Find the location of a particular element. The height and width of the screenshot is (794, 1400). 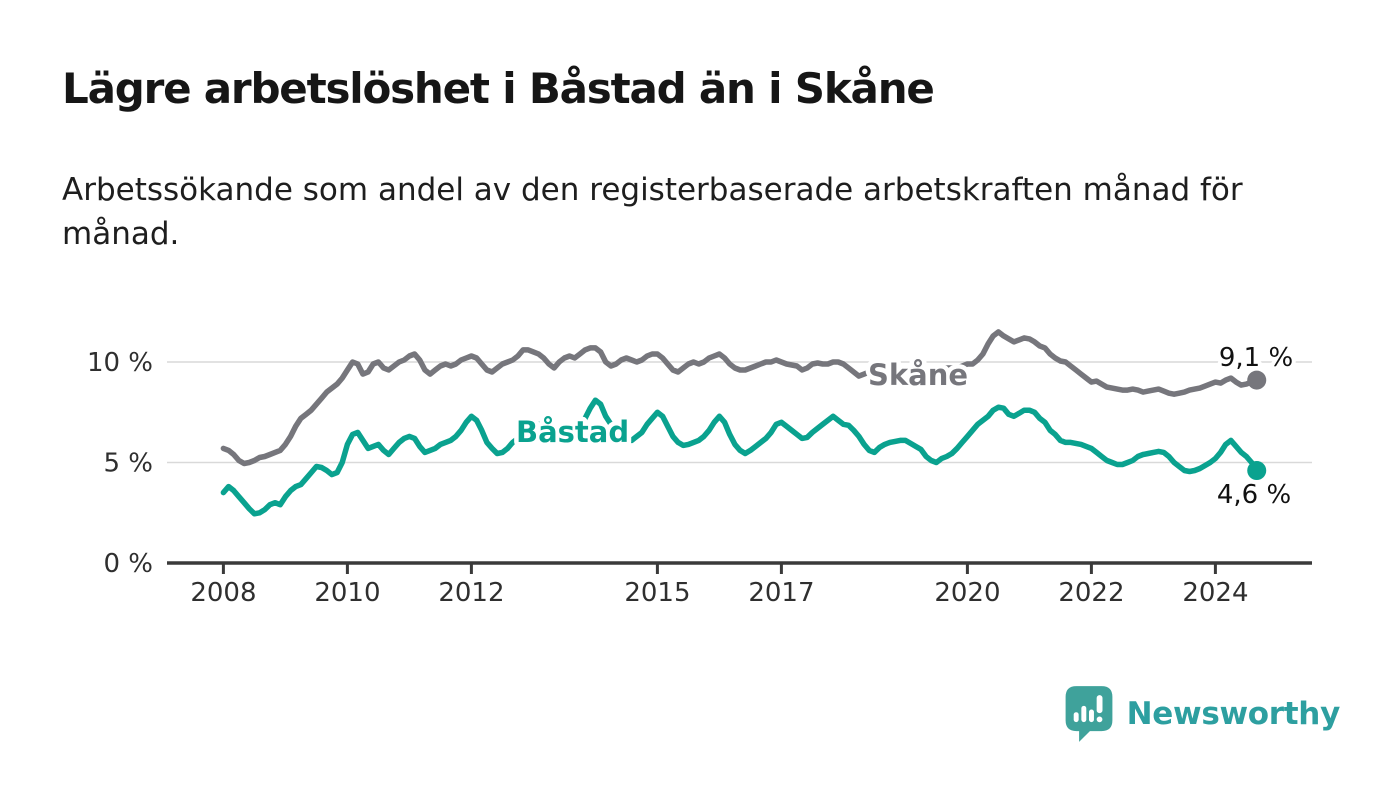

x-tick-label: 2010 is located at coordinates (347, 593).